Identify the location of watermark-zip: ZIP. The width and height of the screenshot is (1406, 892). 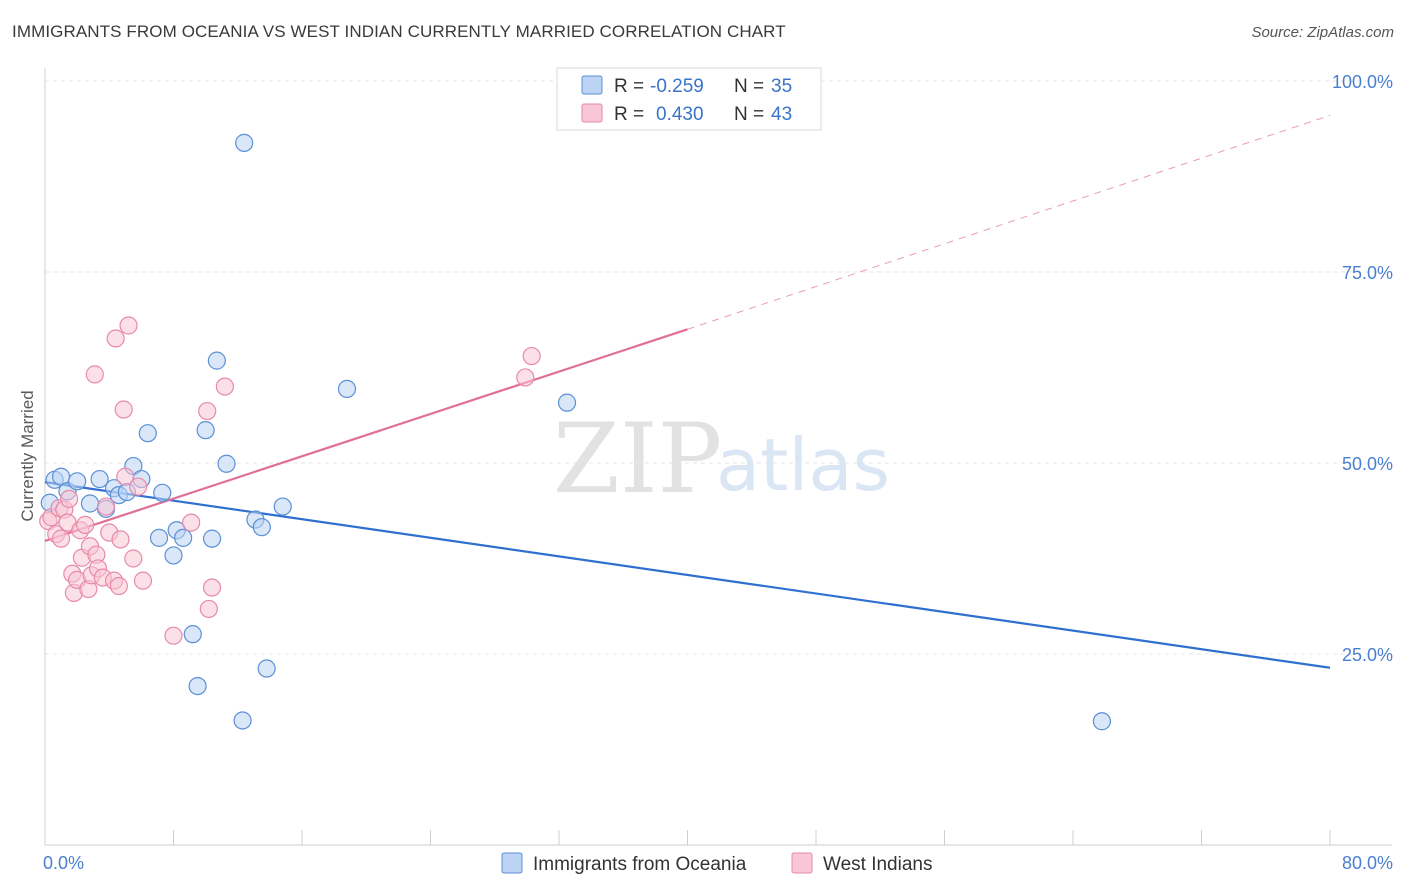
(637, 459).